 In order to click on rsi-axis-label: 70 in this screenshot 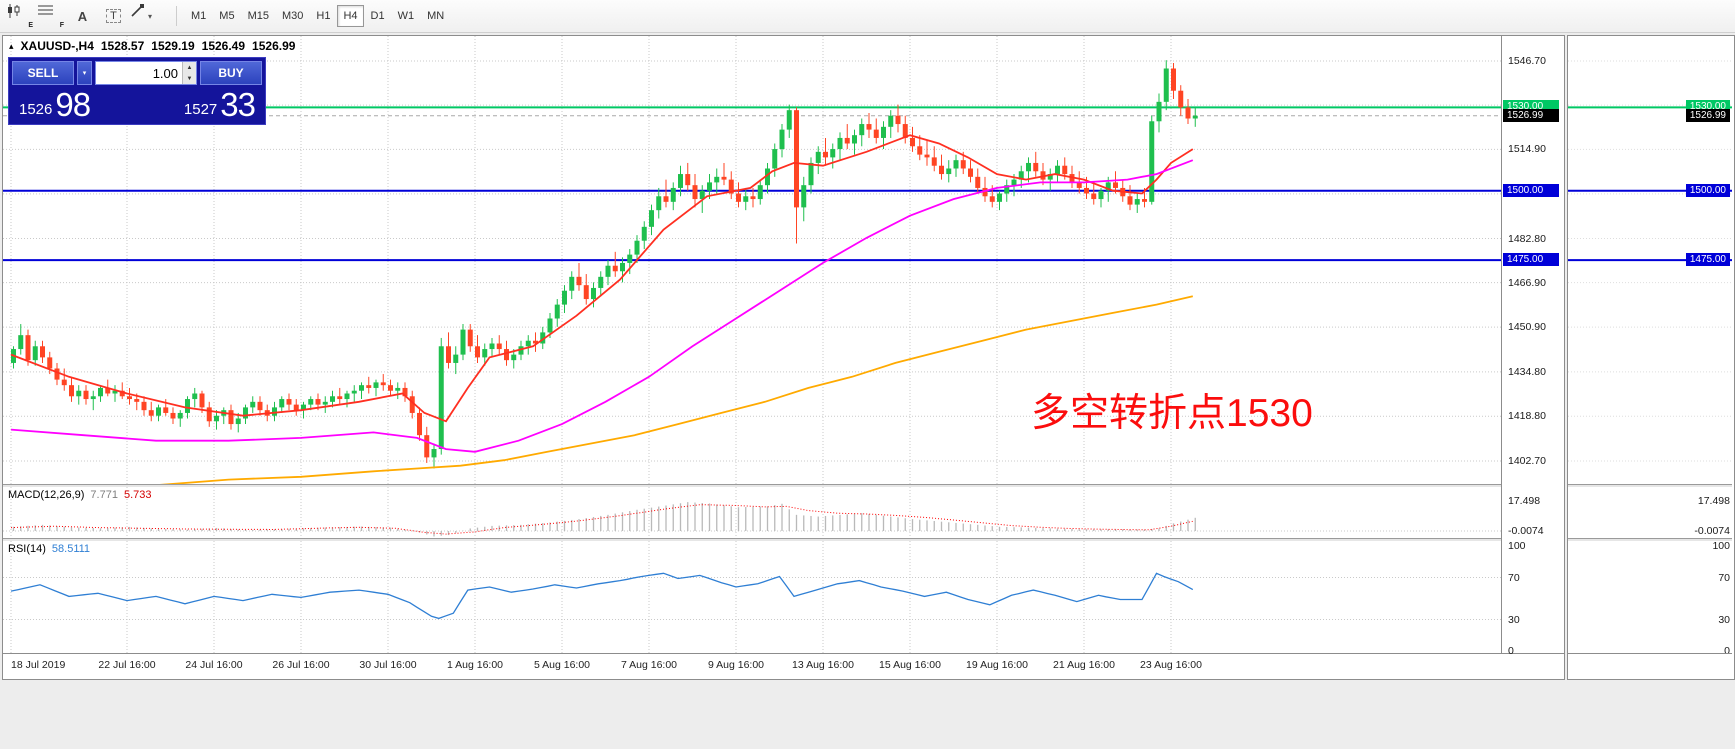, I will do `click(1514, 577)`.